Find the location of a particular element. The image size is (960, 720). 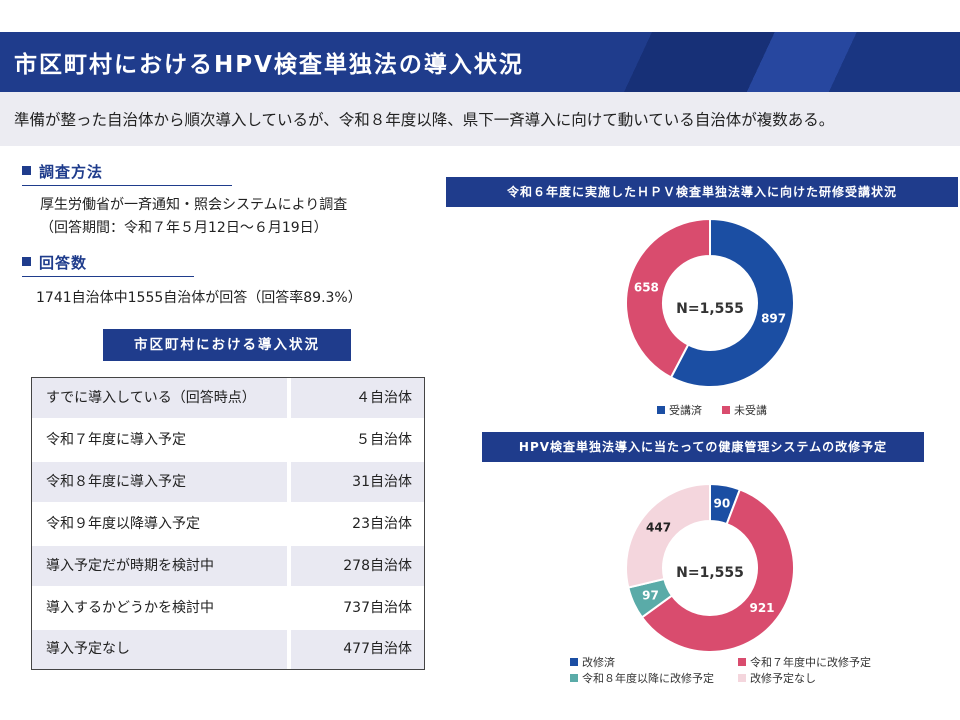

legend-item: 改修済 is located at coordinates (592, 662).